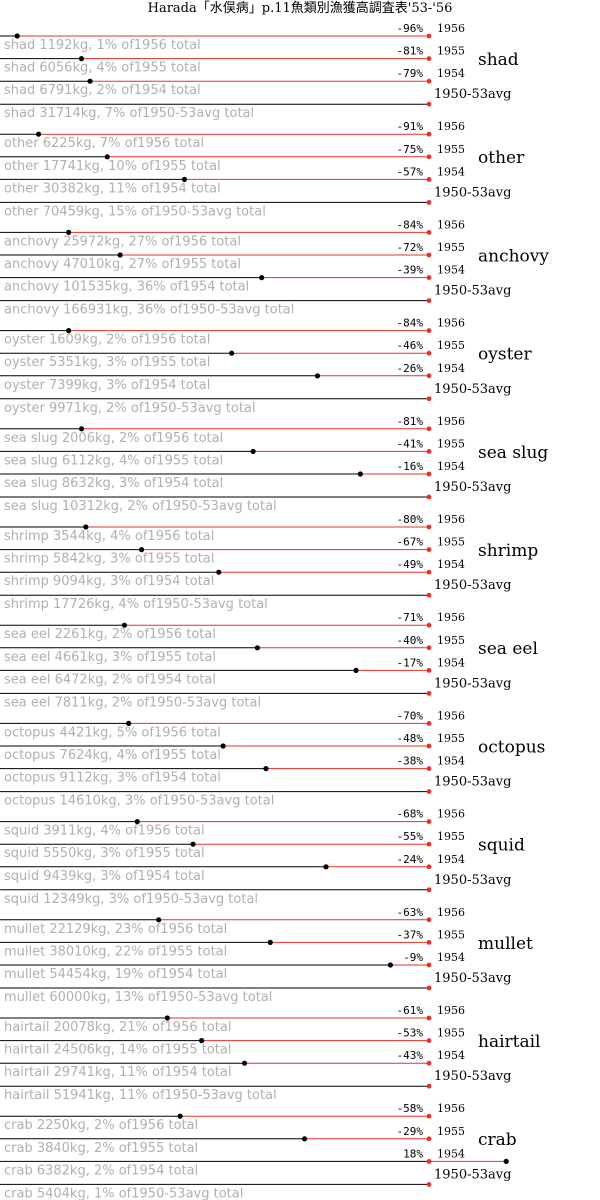  What do you see at coordinates (132, 702) in the screenshot?
I see `row-label: sea eel 7811kg, 2% of1950-53avg total` at bounding box center [132, 702].